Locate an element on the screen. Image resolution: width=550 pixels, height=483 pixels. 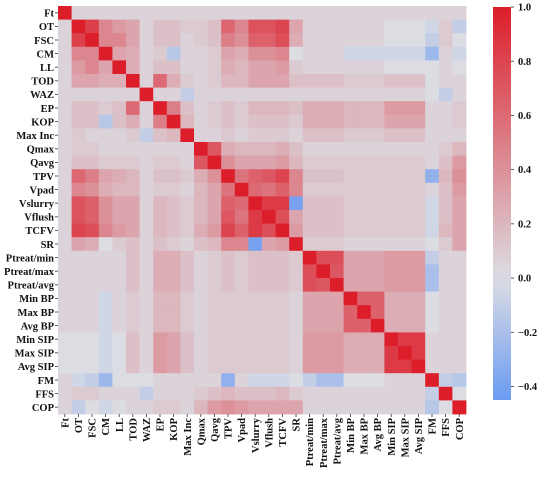
x-tick-label: Vslurry is located at coordinates (256, 435).